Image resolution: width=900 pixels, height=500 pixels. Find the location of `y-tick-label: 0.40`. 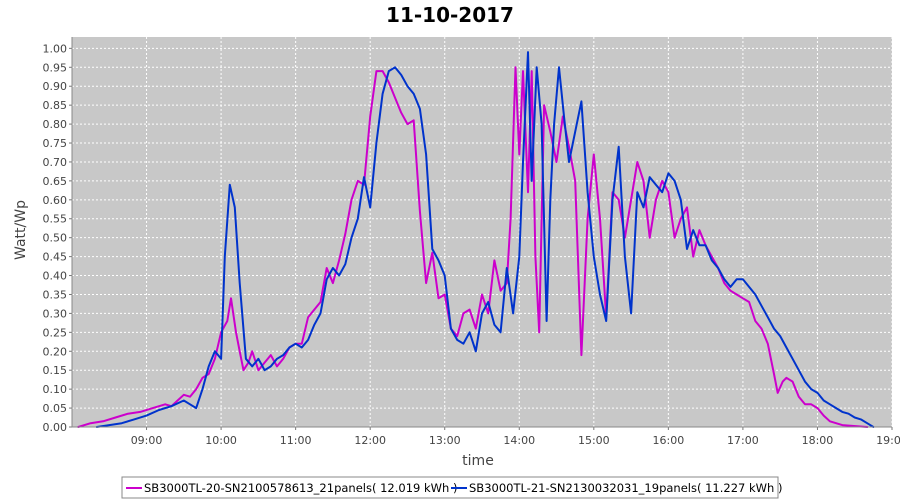

y-tick-label: 0.40 is located at coordinates (55, 276).